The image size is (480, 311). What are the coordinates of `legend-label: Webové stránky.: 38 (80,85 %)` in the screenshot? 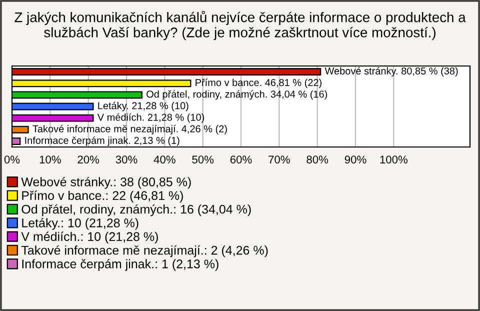 It's located at (106, 183).